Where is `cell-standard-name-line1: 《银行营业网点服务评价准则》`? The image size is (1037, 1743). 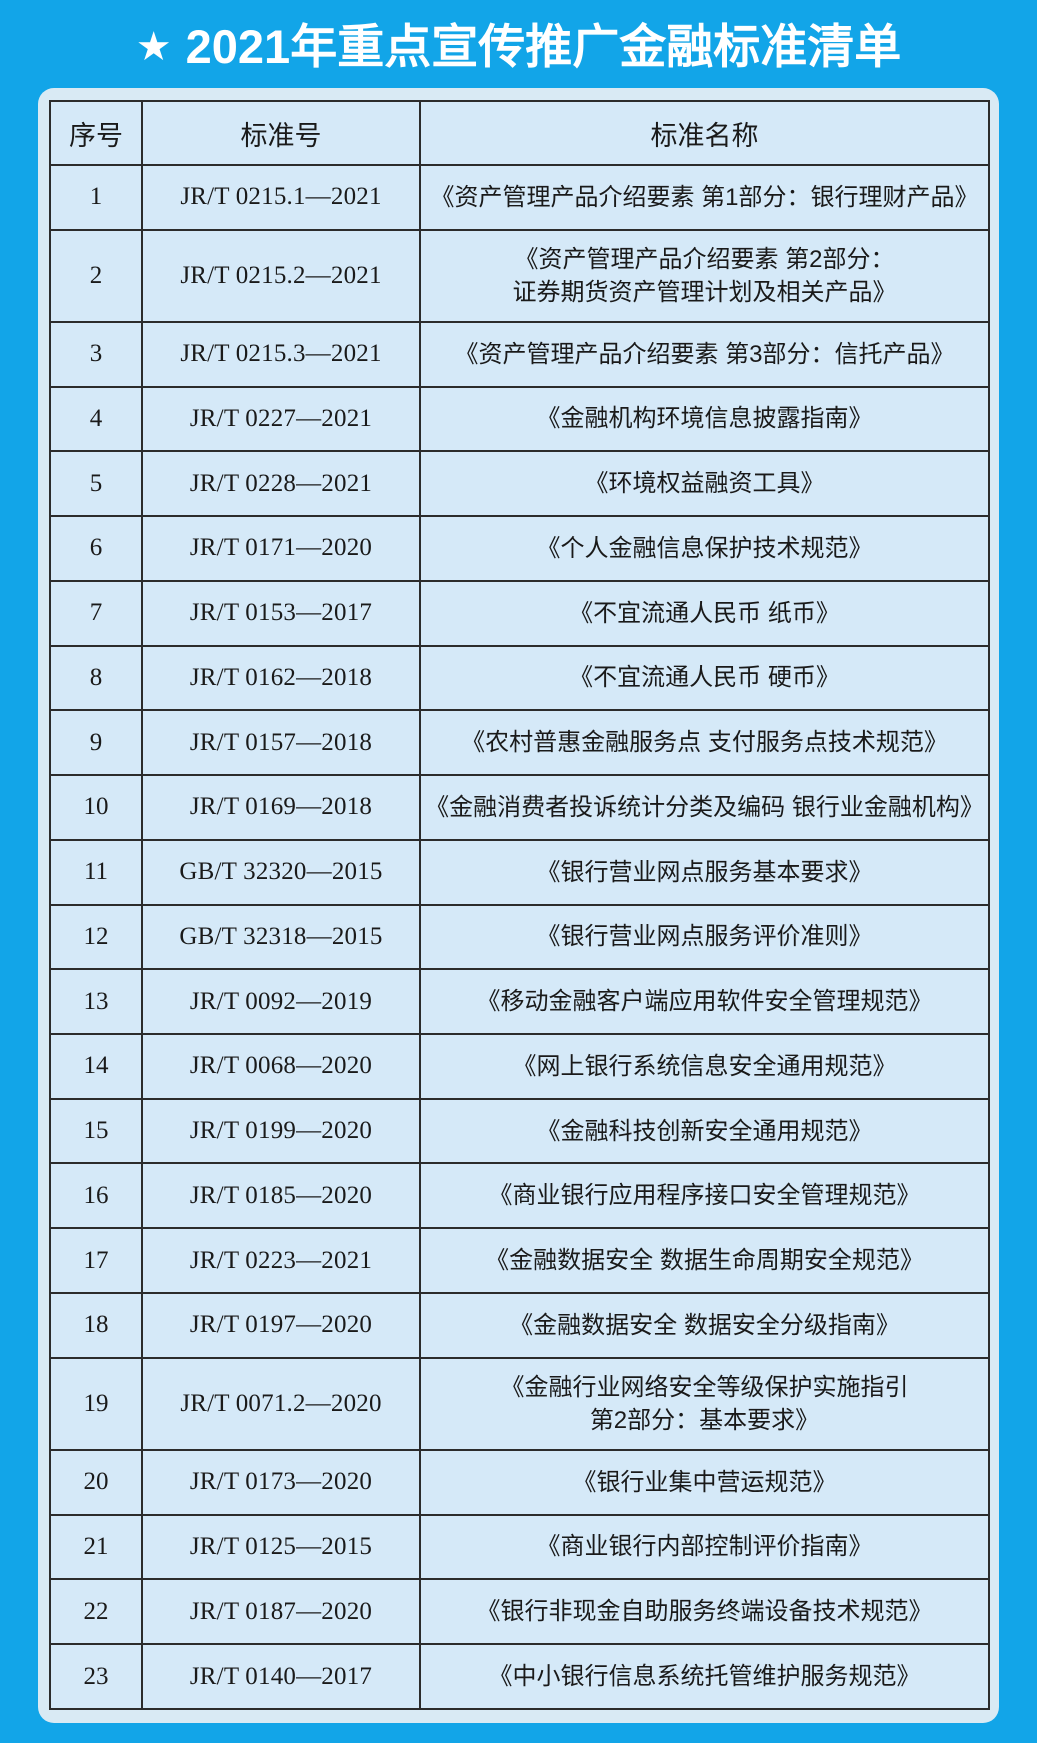
cell-standard-name-line1: 《银行营业网点服务评价准则》 is located at coordinates (704, 937).